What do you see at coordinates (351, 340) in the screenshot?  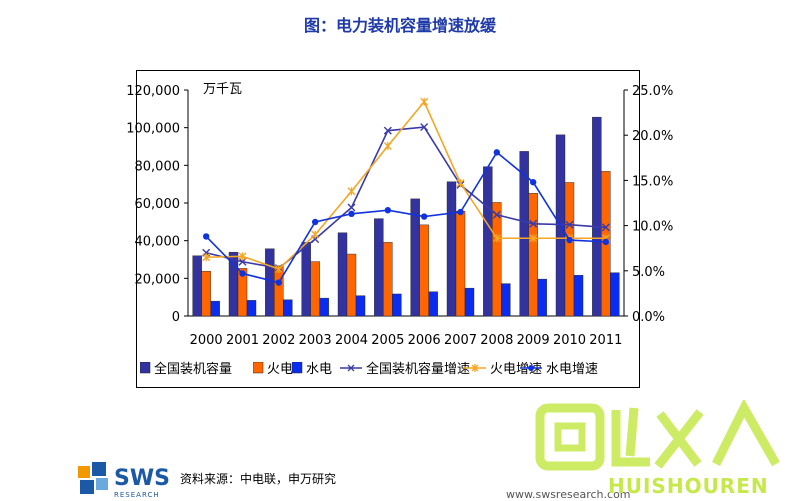 I see `x-tick-label: 2004` at bounding box center [351, 340].